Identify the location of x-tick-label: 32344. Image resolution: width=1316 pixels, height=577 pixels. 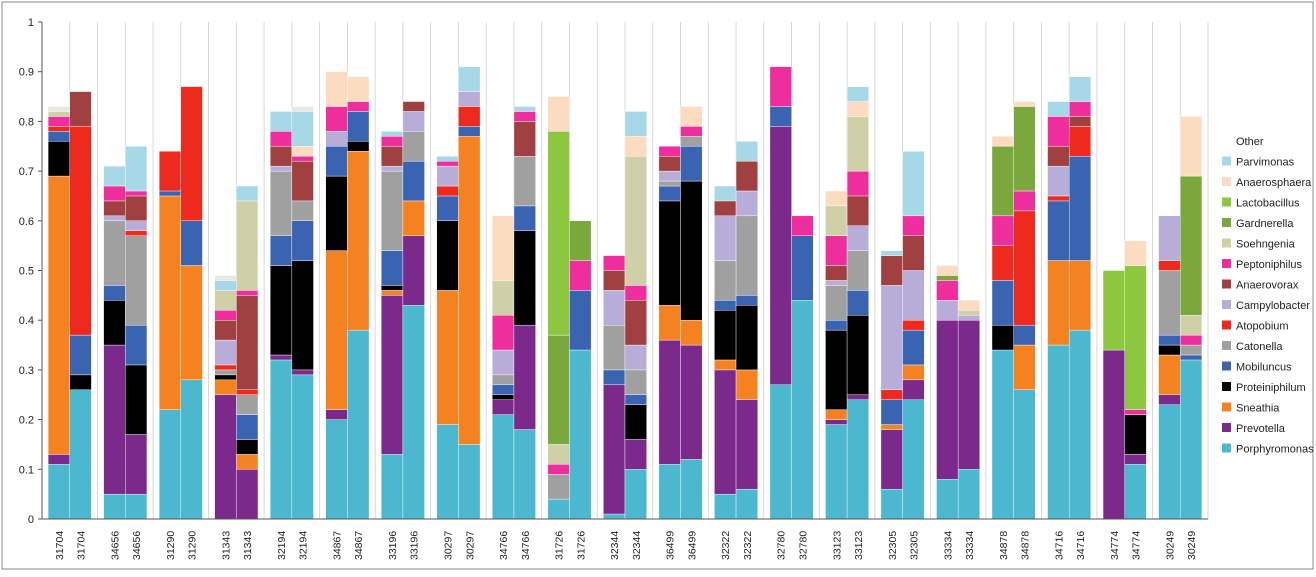
(637, 545).